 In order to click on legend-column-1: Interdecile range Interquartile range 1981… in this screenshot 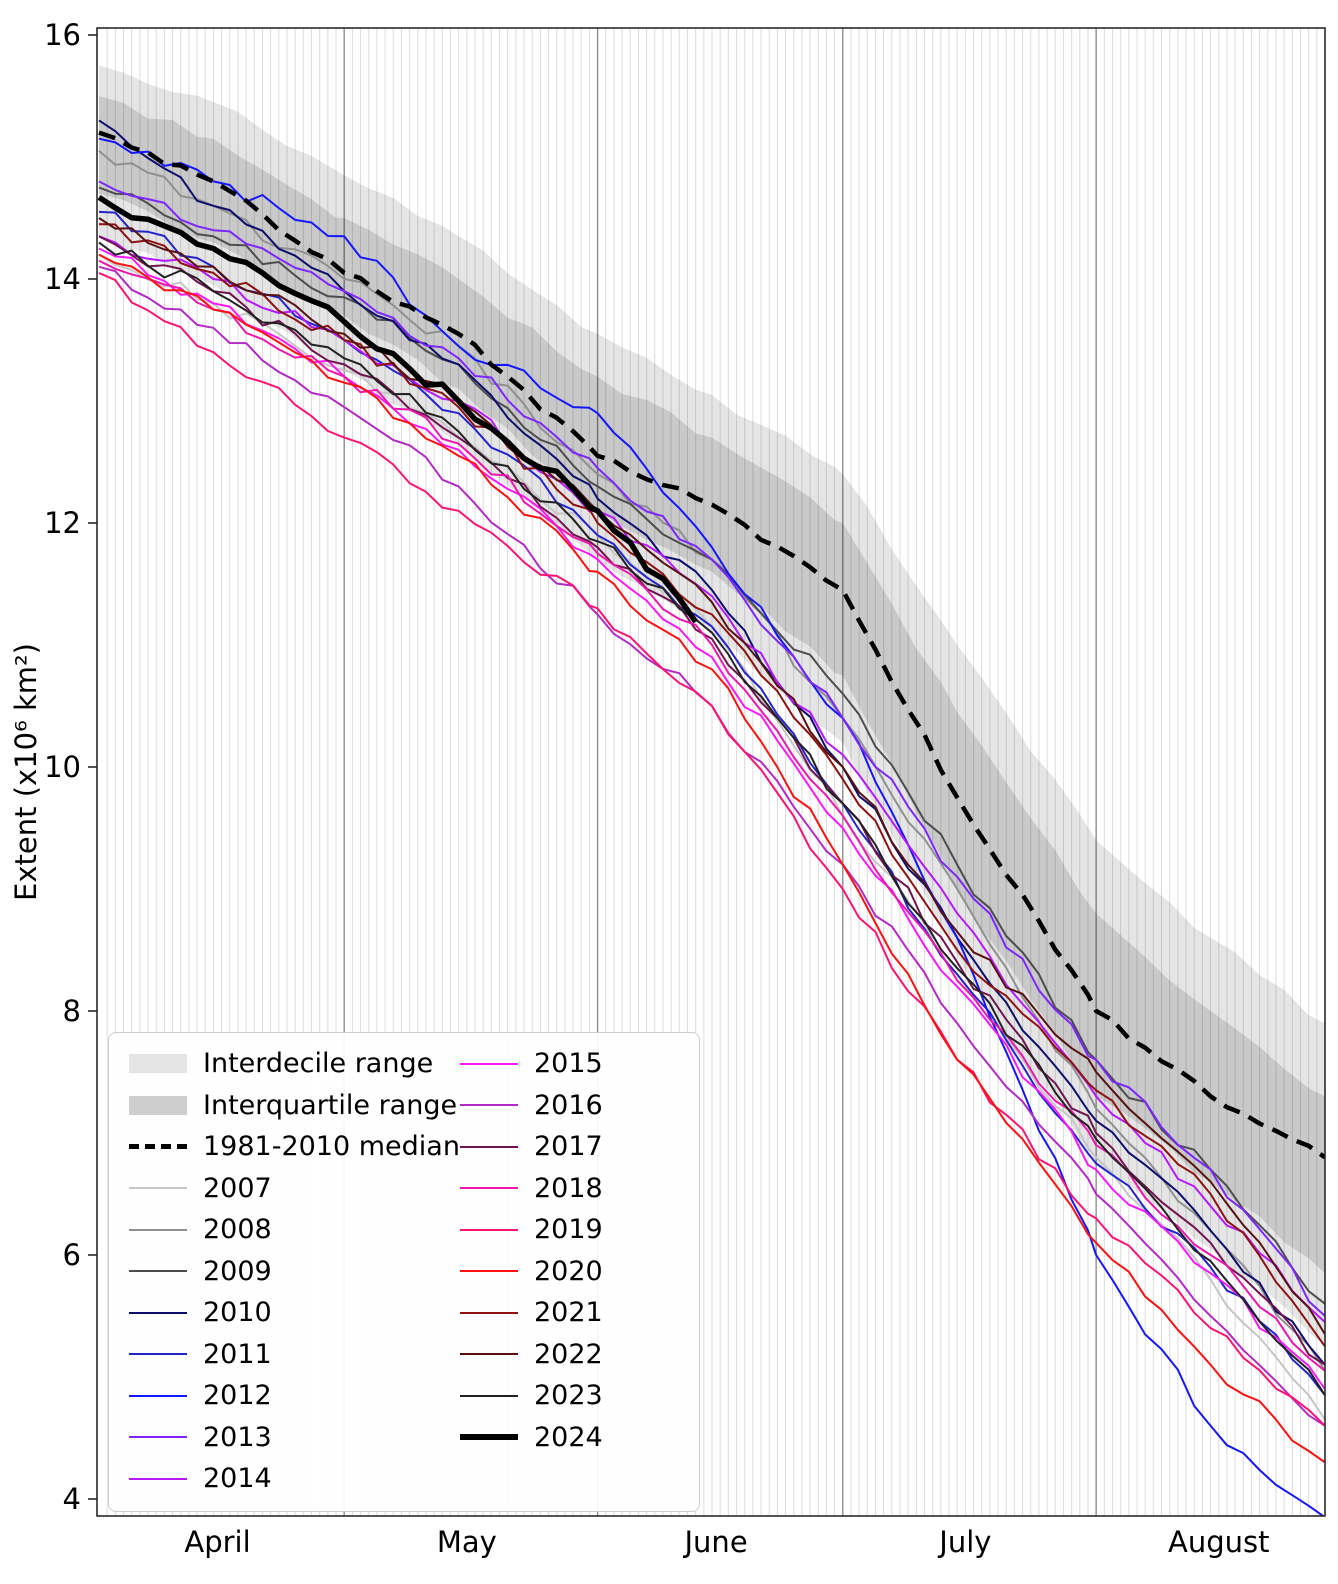, I will do `click(294, 1272)`.